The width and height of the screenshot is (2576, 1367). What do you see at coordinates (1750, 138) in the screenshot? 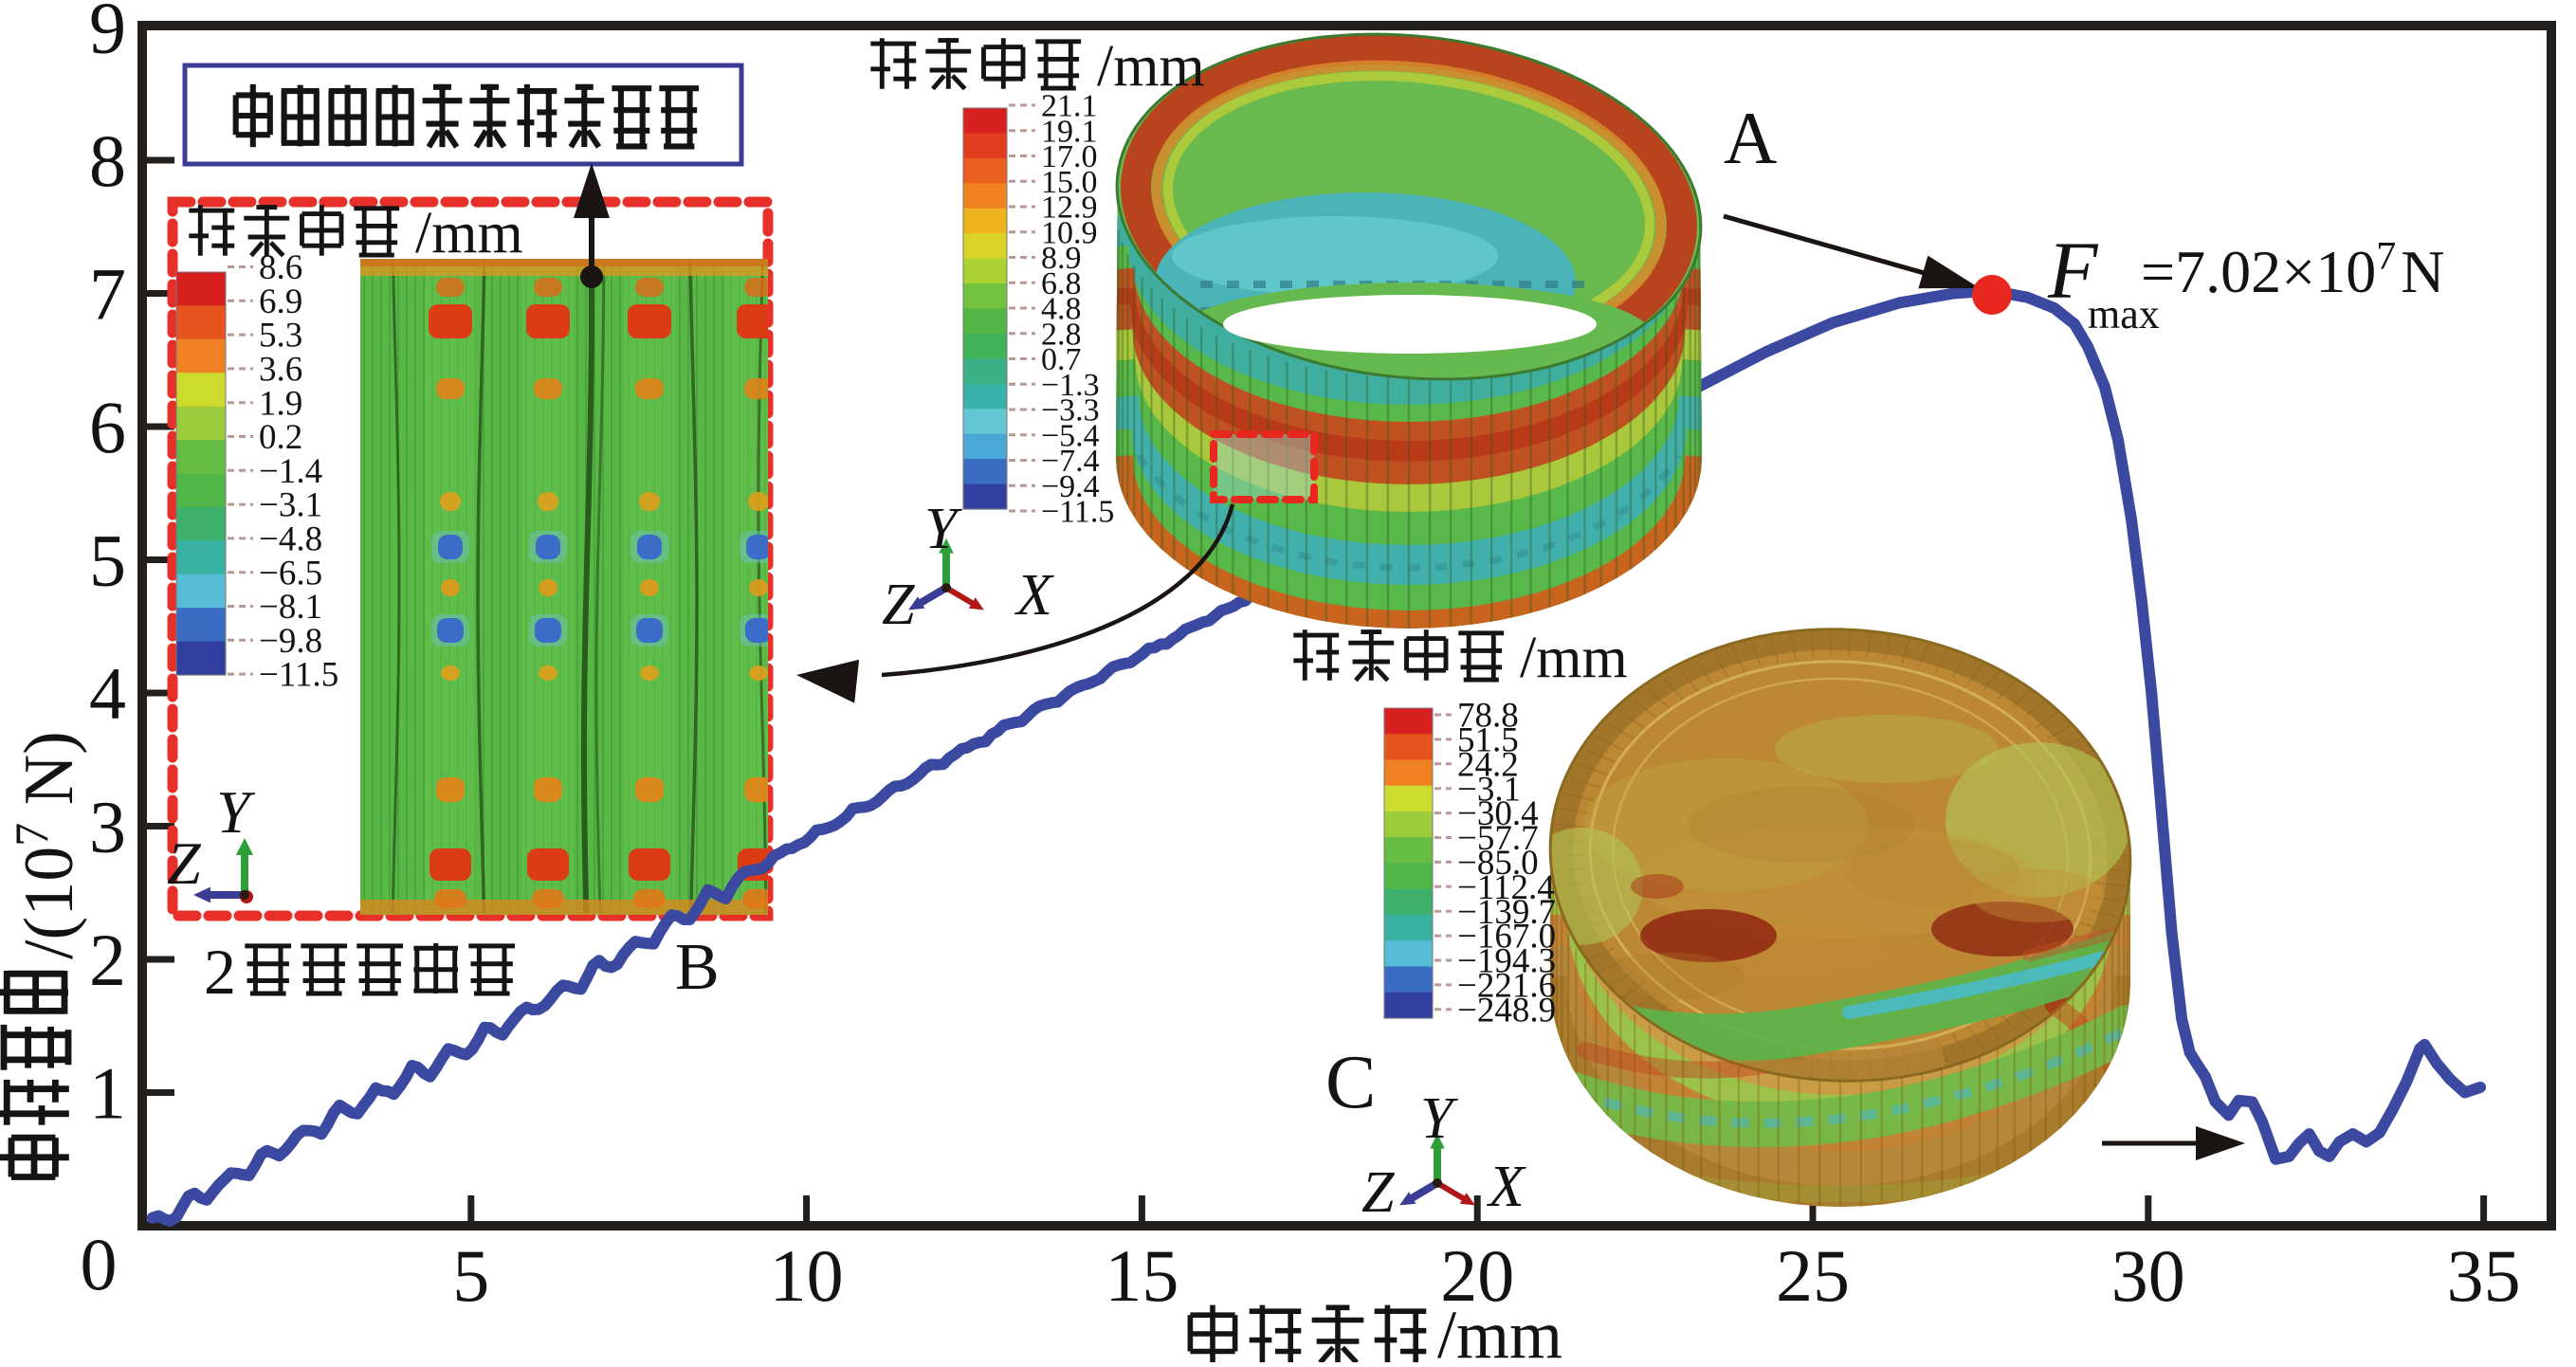
I see `svg-text: A` at bounding box center [1750, 138].